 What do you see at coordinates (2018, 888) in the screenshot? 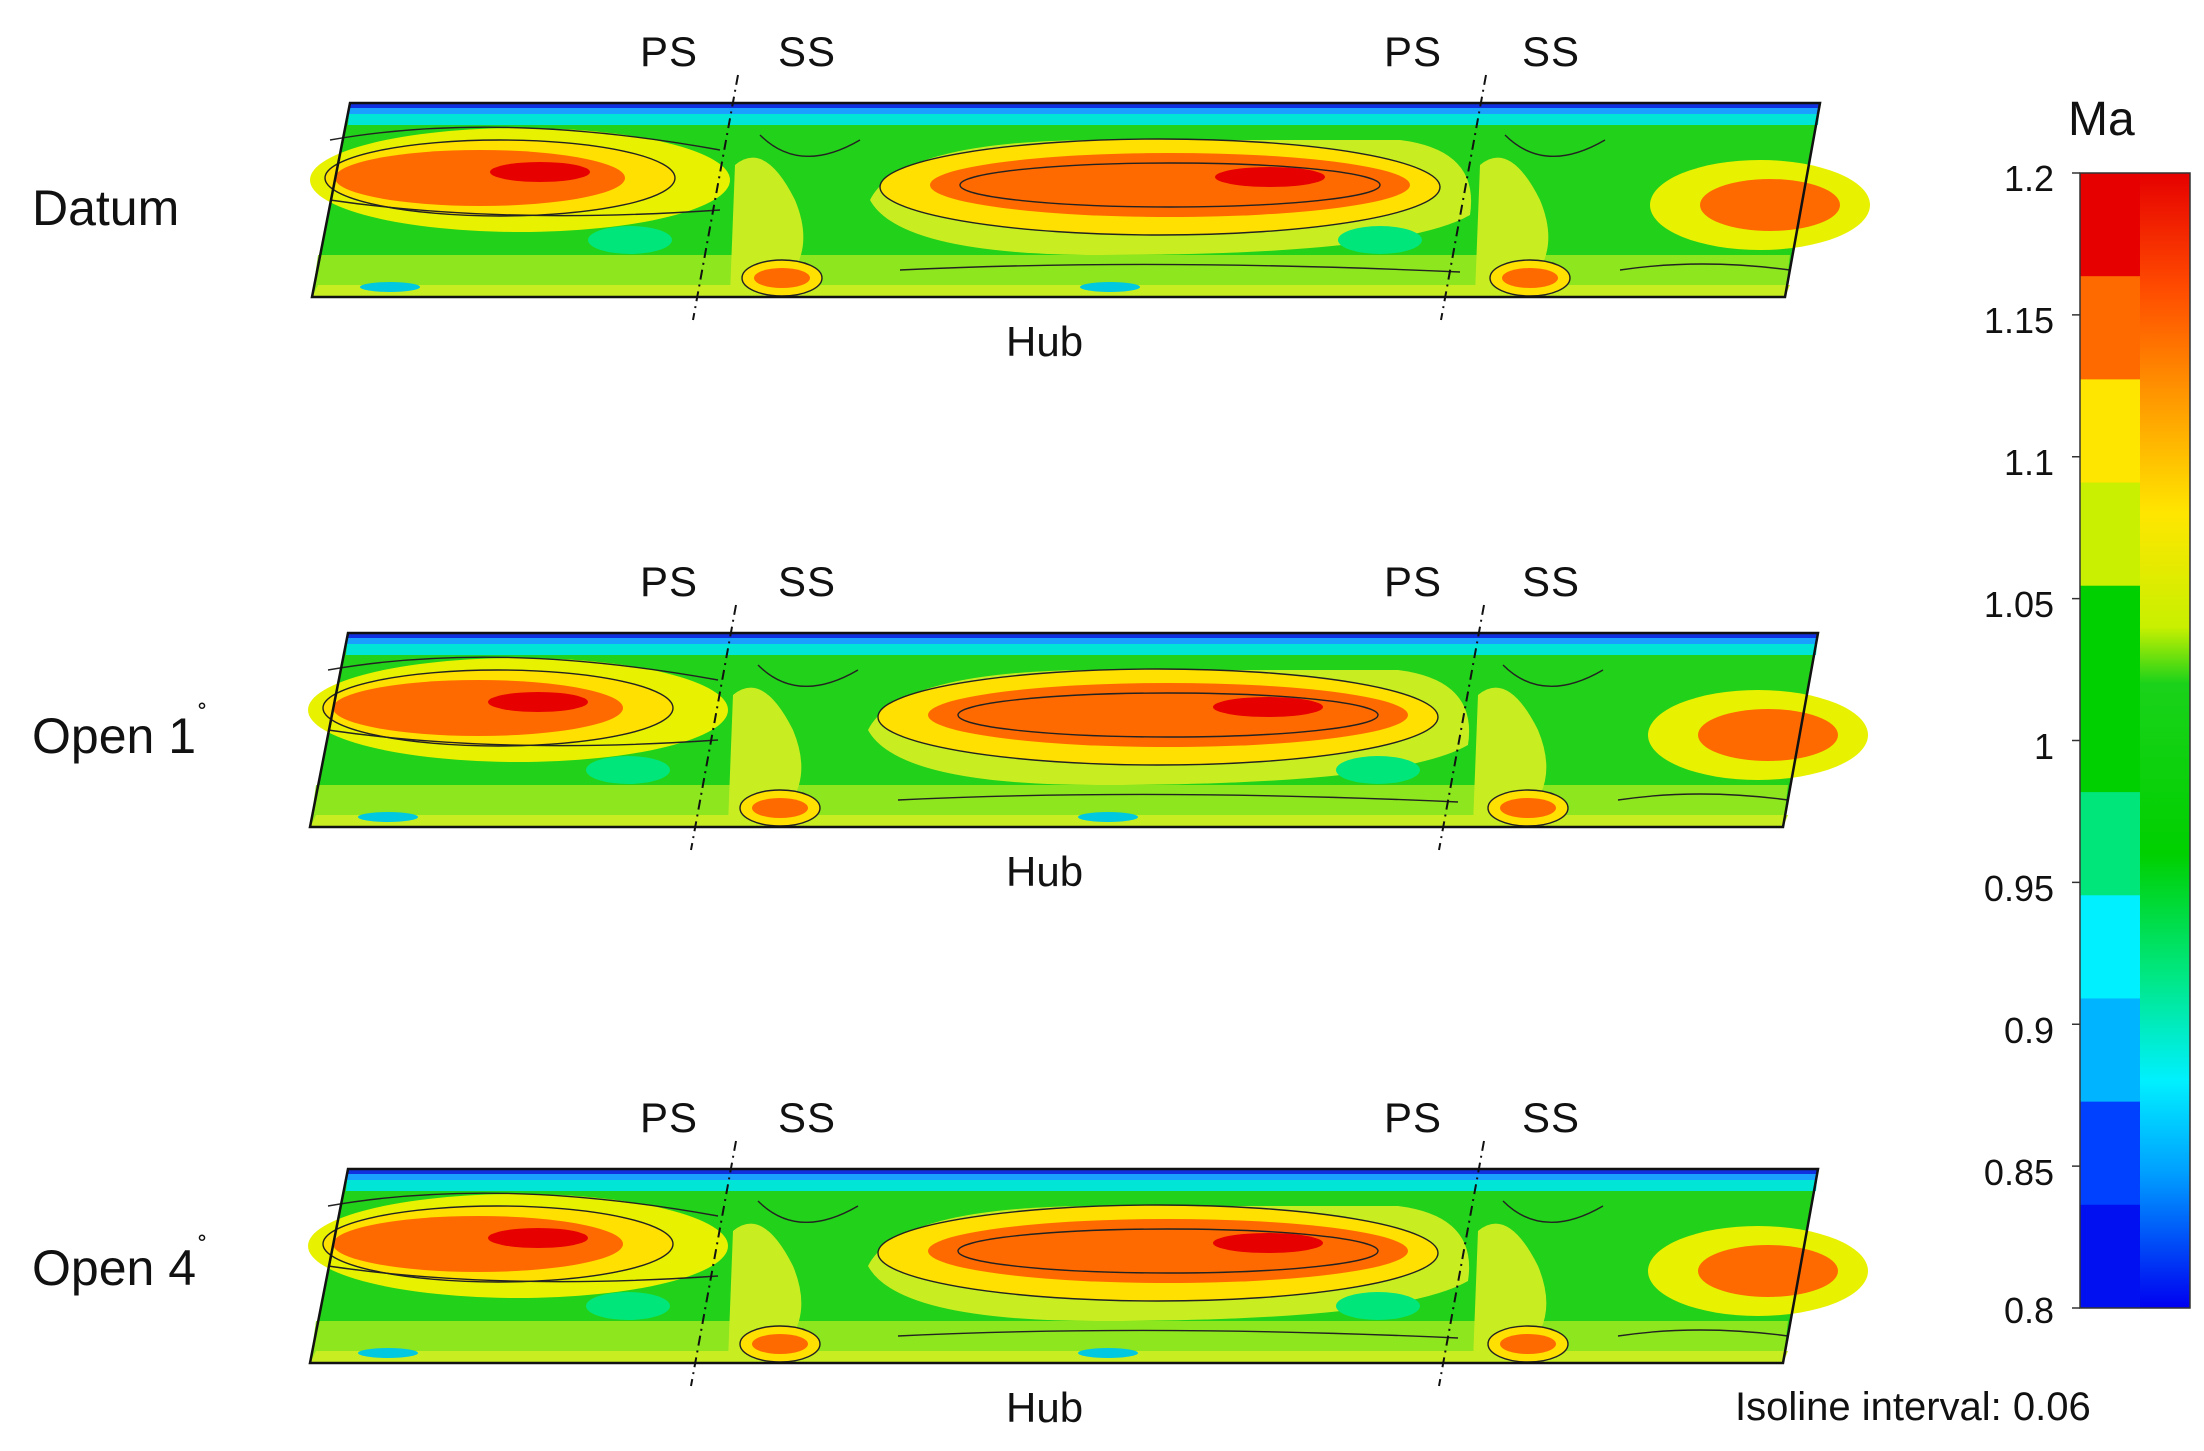
I see `colorbar-tick-label: 0.95` at bounding box center [2018, 888].